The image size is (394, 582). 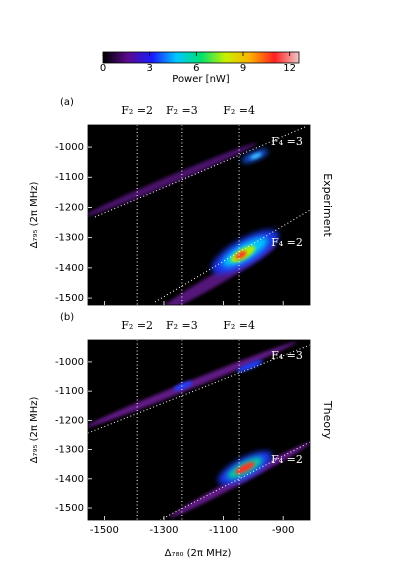 I want to click on side-label: Experiment, so click(x=327, y=205).